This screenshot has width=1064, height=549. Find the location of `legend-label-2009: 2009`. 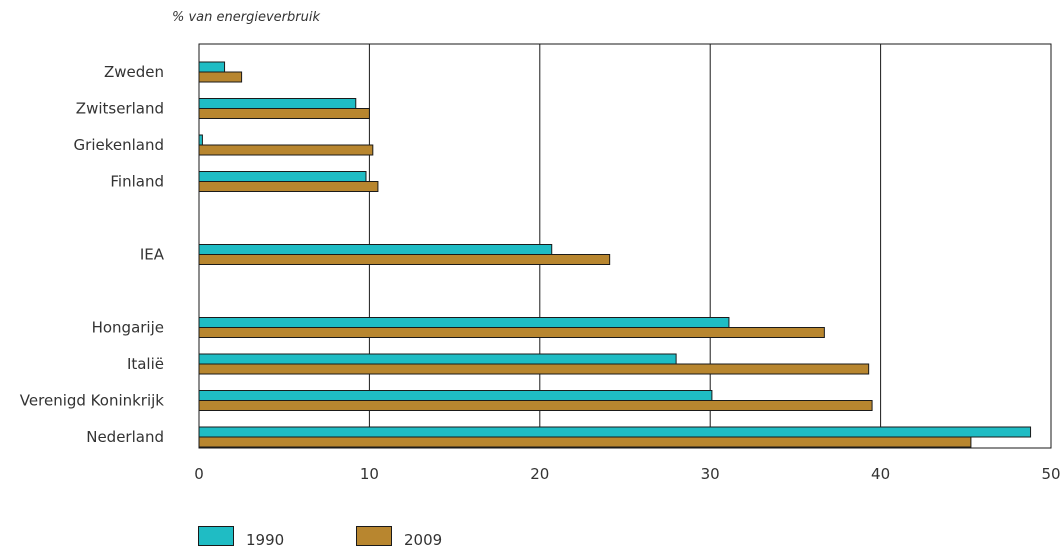

legend-label-2009: 2009 is located at coordinates (423, 540).